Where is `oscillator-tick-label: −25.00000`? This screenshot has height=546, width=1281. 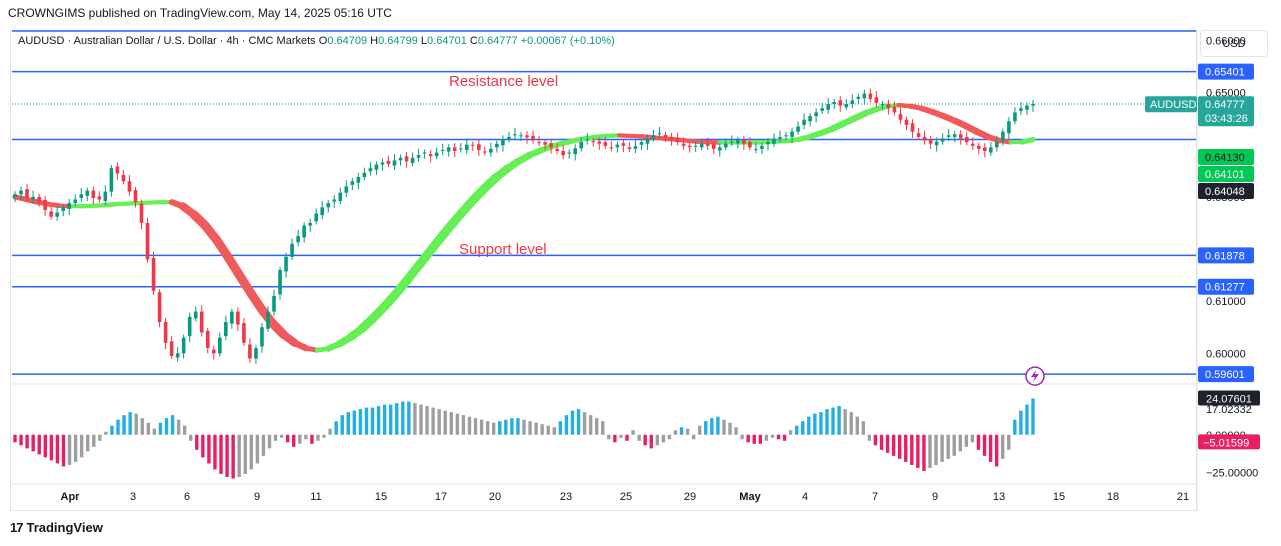 oscillator-tick-label: −25.00000 is located at coordinates (1232, 473).